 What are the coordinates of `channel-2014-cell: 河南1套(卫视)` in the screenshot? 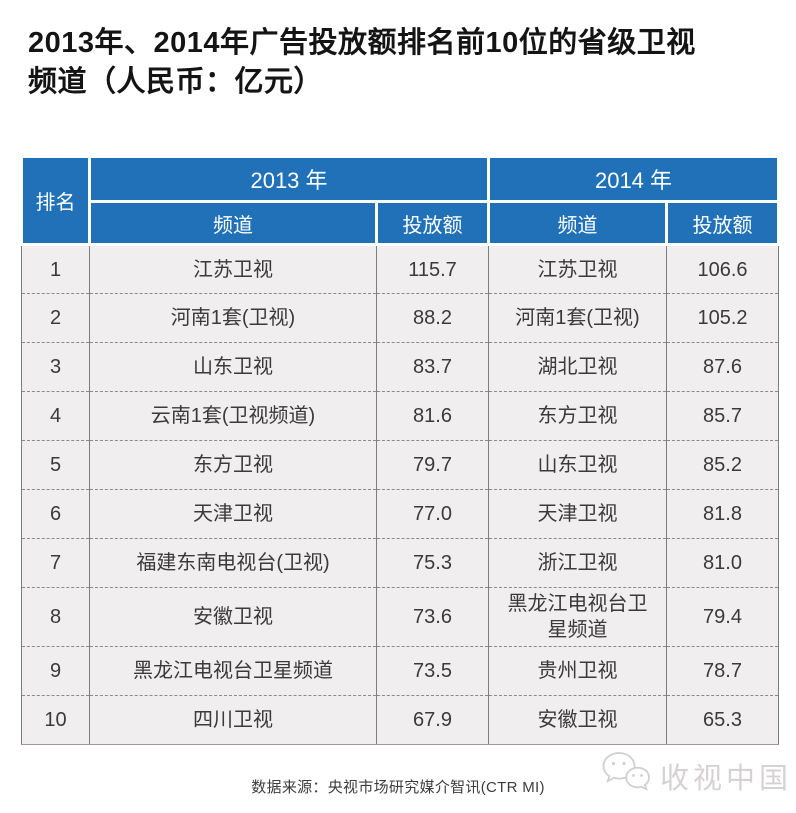 It's located at (577, 318).